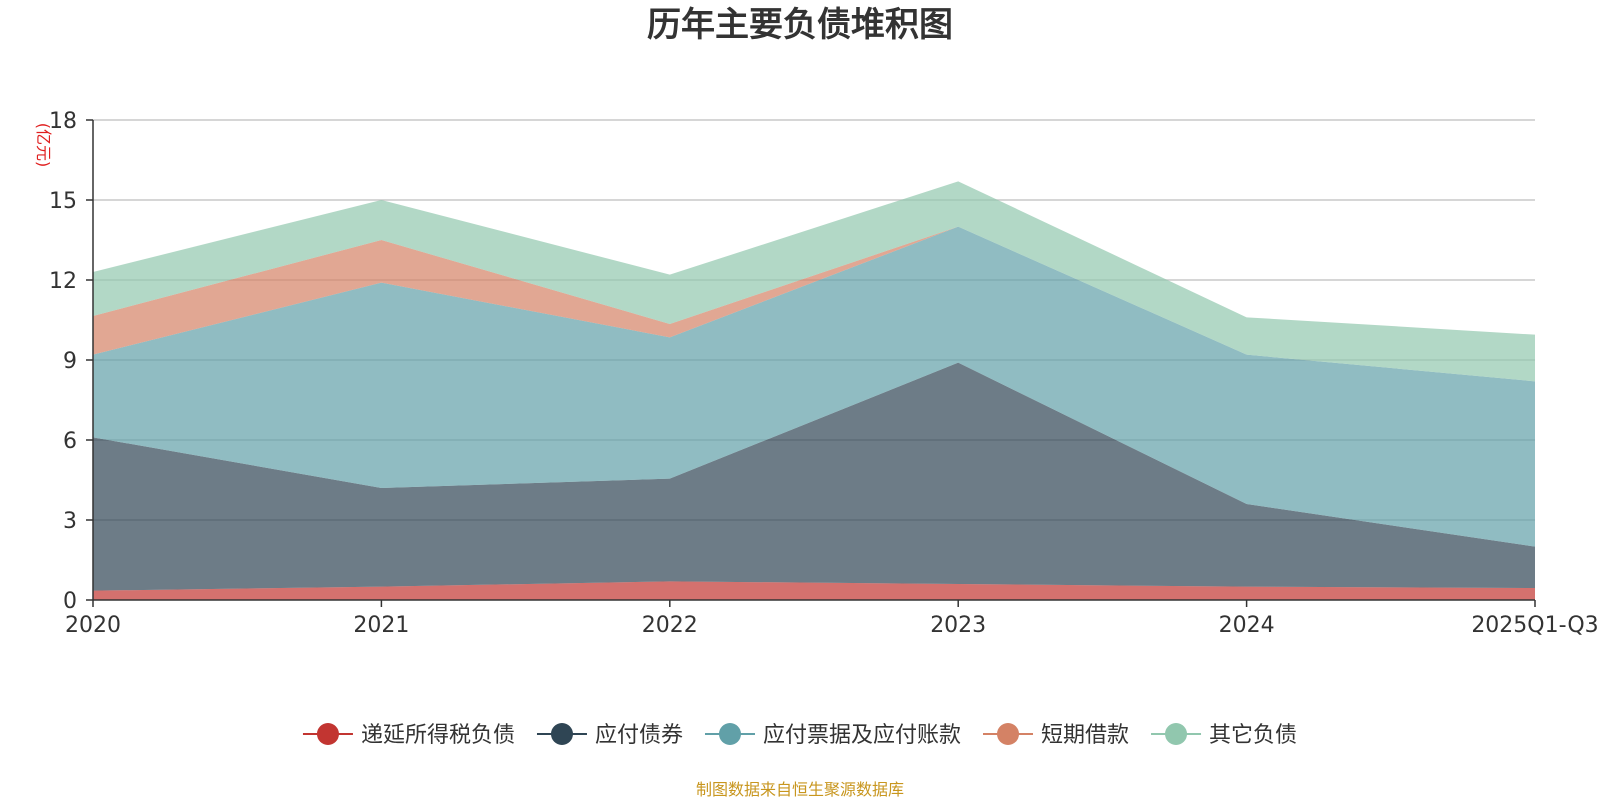 Image resolution: width=1600 pixels, height=800 pixels. What do you see at coordinates (639, 735) in the screenshot?
I see `legend-label-2: 应付债券` at bounding box center [639, 735].